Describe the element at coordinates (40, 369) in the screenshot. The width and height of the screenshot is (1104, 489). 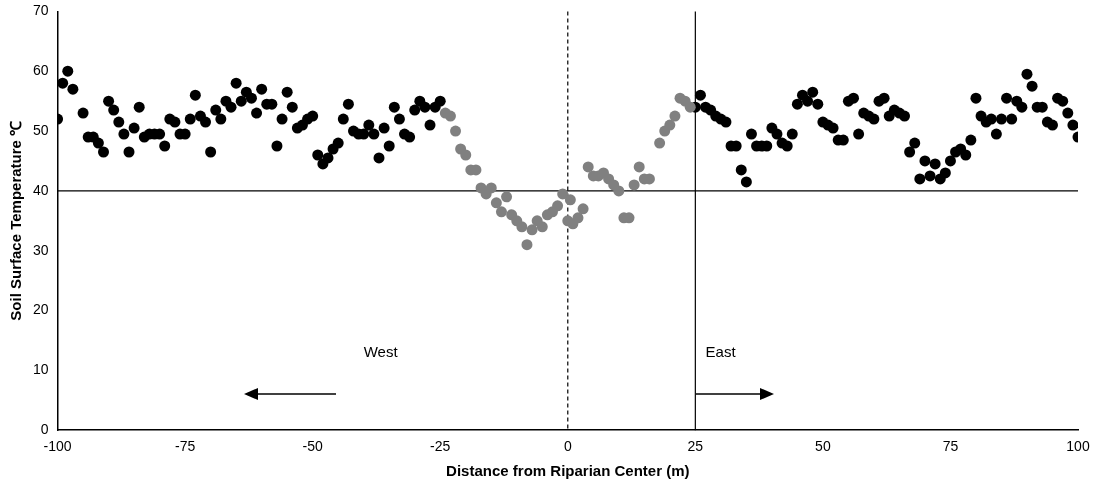
I see `y-tick-label: 10` at that location.